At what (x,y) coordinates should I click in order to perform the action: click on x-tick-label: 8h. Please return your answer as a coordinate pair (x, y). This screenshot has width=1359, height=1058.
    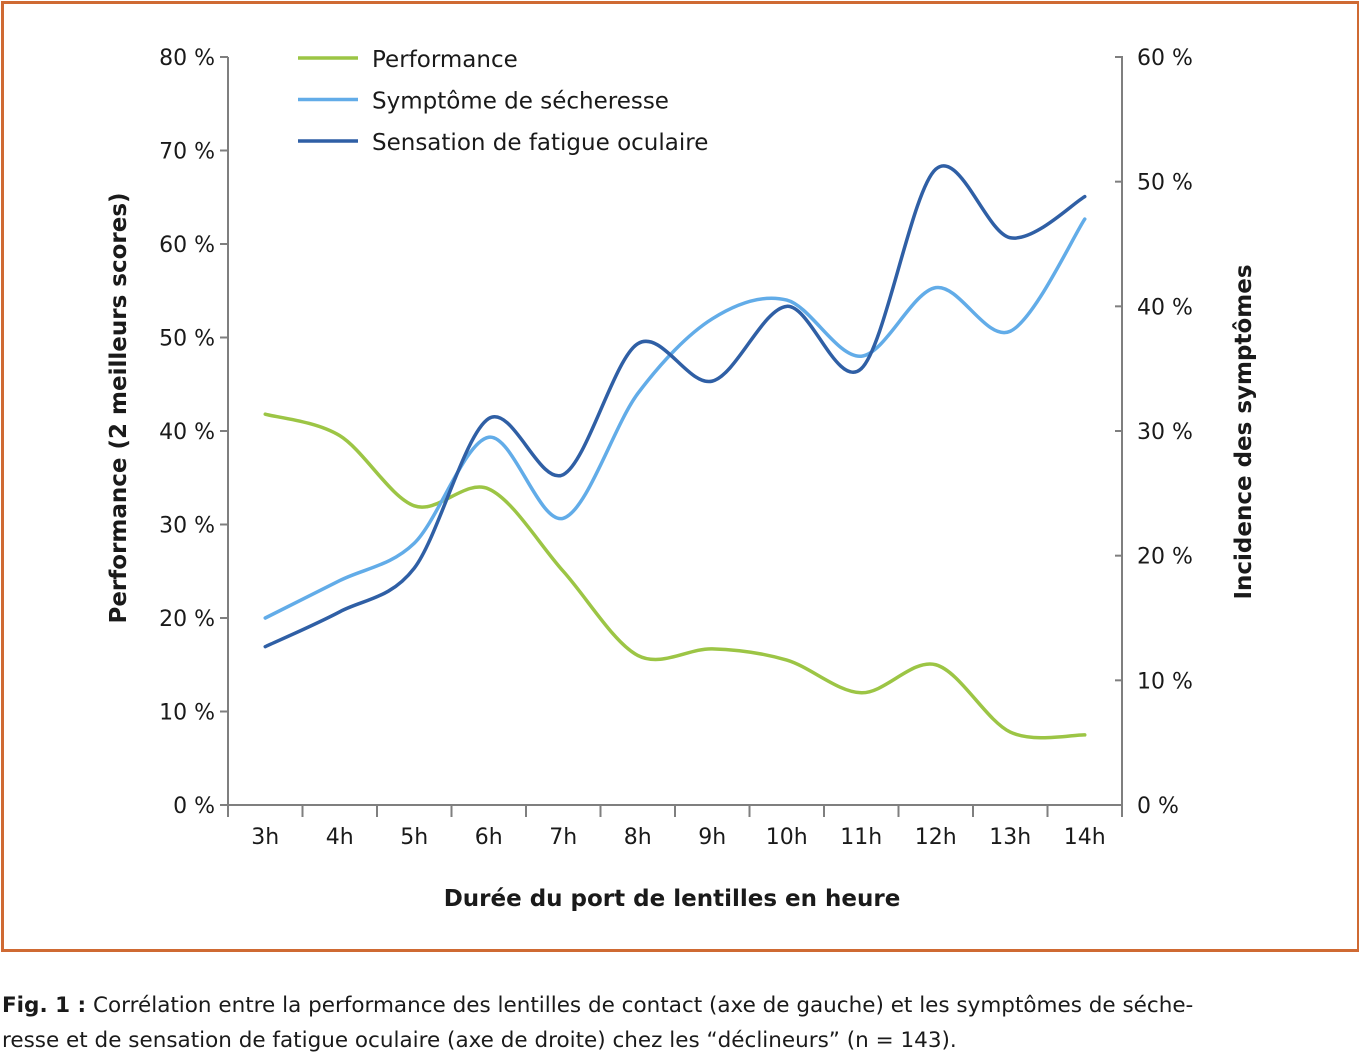
    Looking at the image, I should click on (638, 837).